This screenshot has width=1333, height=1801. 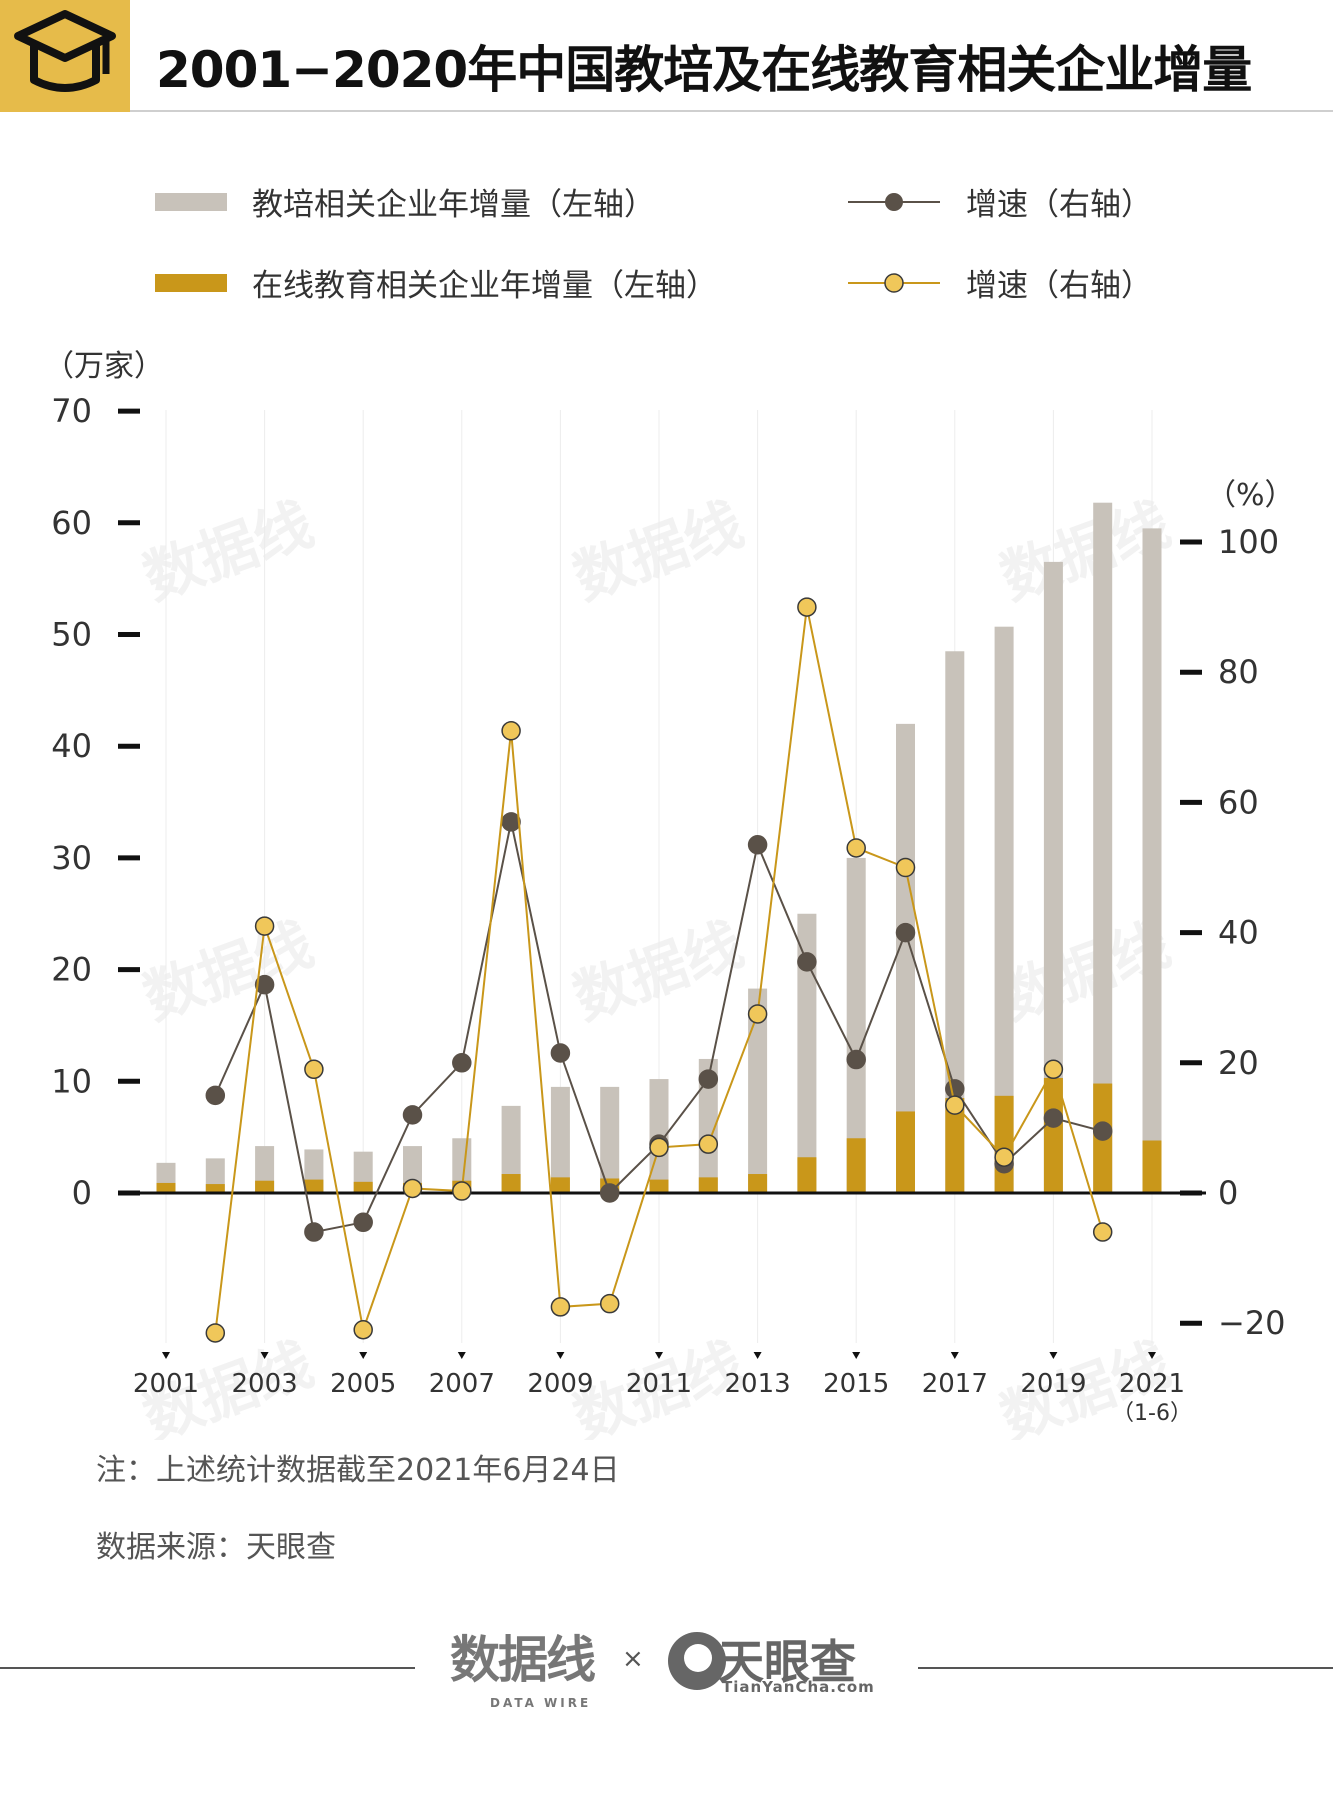 What do you see at coordinates (757, 1355) in the screenshot?
I see `x-tick-mark-2013` at bounding box center [757, 1355].